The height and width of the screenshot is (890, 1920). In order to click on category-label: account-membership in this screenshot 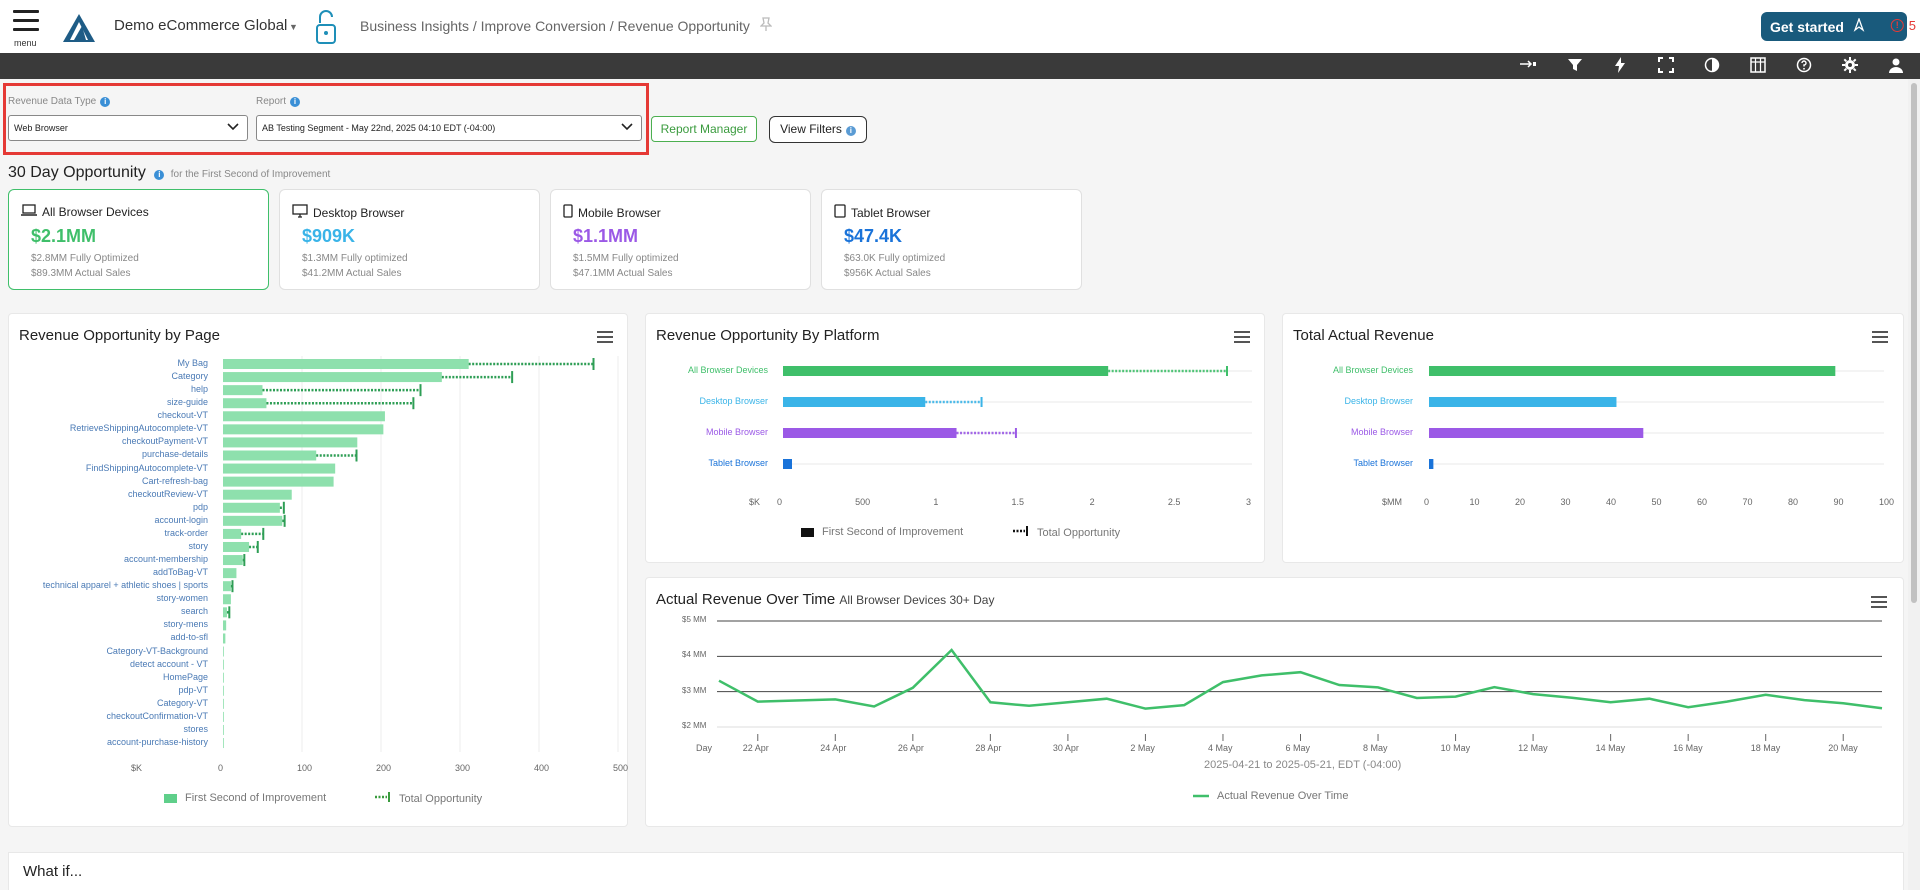, I will do `click(165, 559)`.